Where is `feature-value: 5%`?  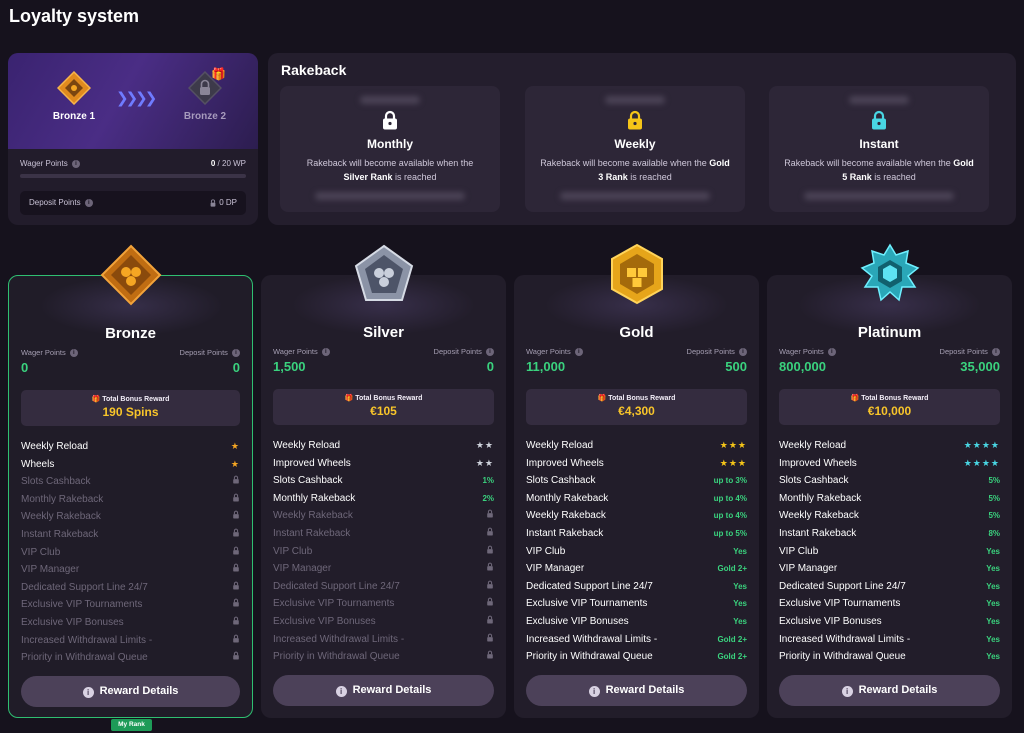
feature-value: 5% is located at coordinates (994, 516).